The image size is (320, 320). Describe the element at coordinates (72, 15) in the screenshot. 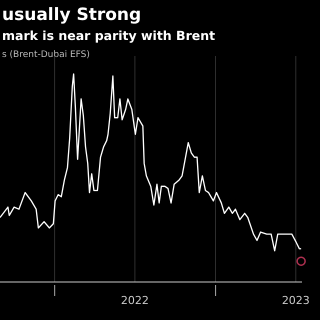

I see `chart-title: usually Strong` at that location.